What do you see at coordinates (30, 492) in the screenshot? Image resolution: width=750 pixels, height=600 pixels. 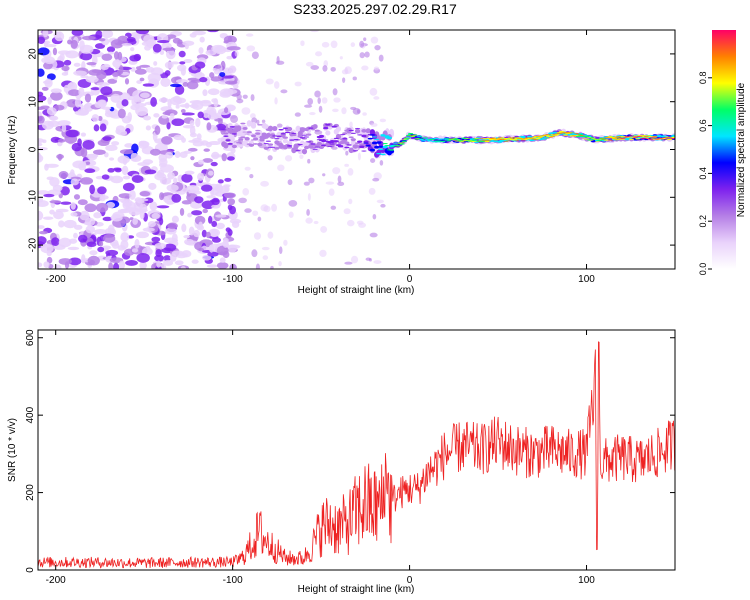 I see `y-tick-label: 200` at bounding box center [30, 492].